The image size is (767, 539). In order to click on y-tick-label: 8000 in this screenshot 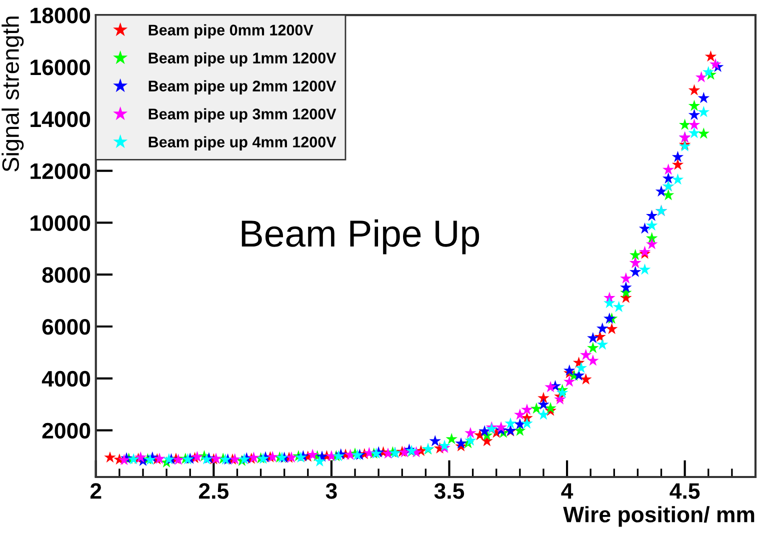, I will do `click(66, 275)`.